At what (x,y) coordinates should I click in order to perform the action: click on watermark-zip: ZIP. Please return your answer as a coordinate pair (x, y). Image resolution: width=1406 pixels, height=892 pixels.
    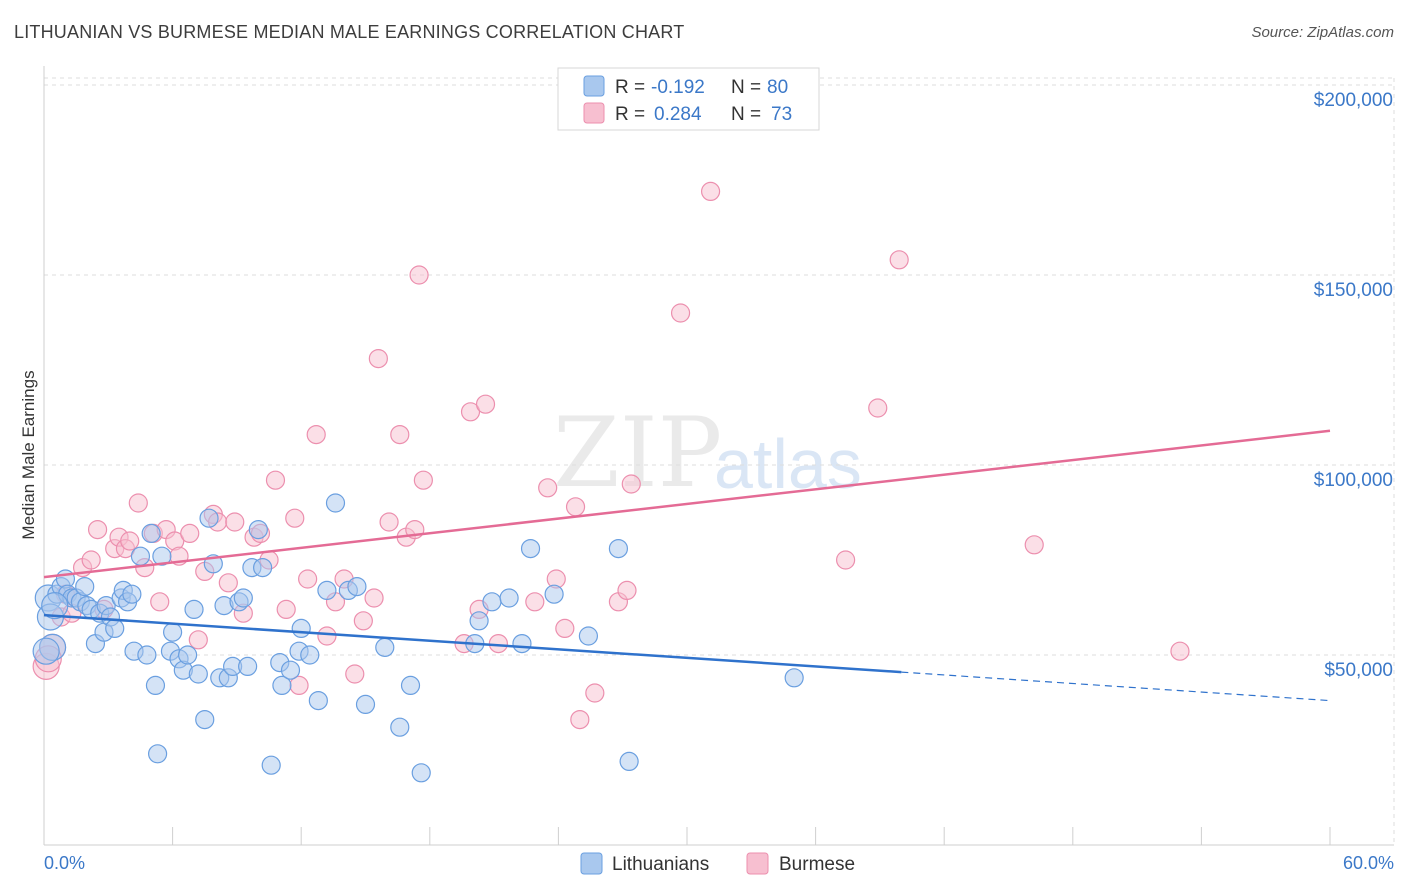
    Looking at the image, I should click on (637, 453).